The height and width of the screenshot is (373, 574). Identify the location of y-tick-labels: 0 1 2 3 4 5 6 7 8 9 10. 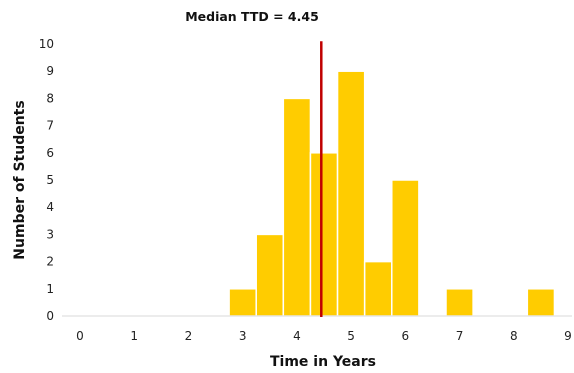
(46, 180).